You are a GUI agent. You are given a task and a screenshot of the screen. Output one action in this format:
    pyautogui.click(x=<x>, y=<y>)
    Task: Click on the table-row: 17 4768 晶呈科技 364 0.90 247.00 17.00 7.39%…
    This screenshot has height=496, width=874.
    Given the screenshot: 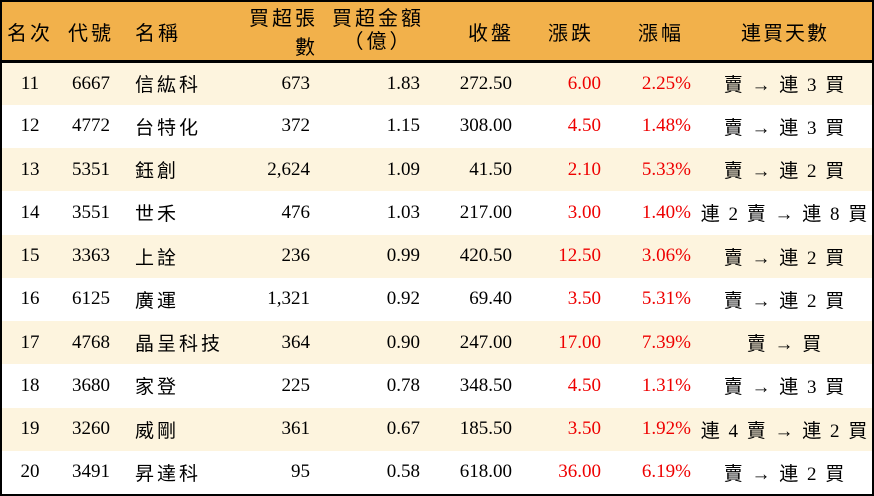 What is the action you would take?
    pyautogui.click(x=437, y=343)
    